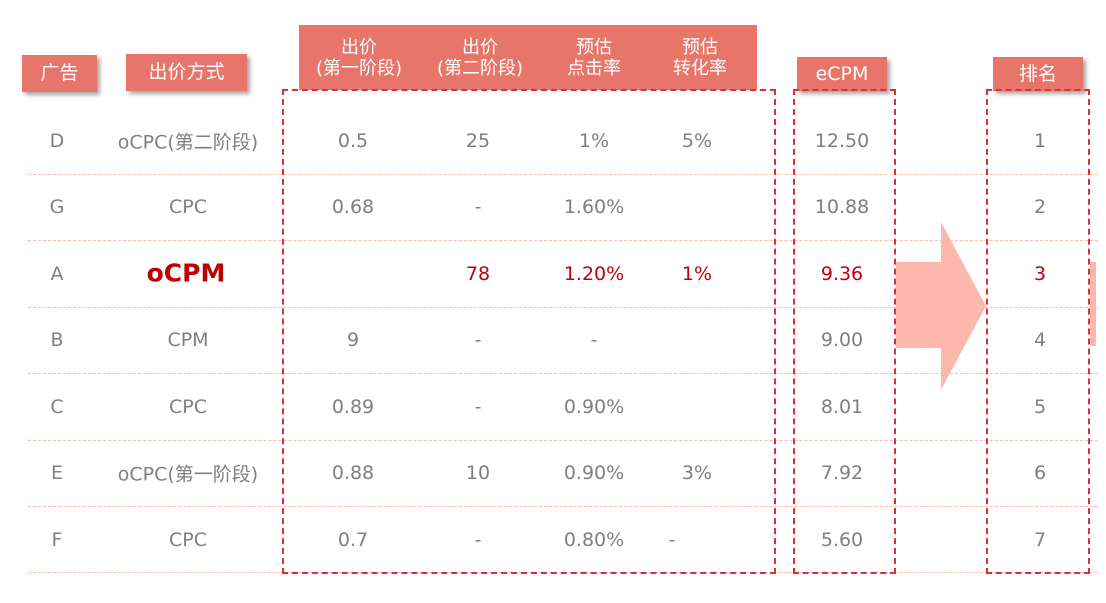 This screenshot has width=1106, height=603. Describe the element at coordinates (478, 141) in the screenshot. I see `cell-bid2: 25` at that location.